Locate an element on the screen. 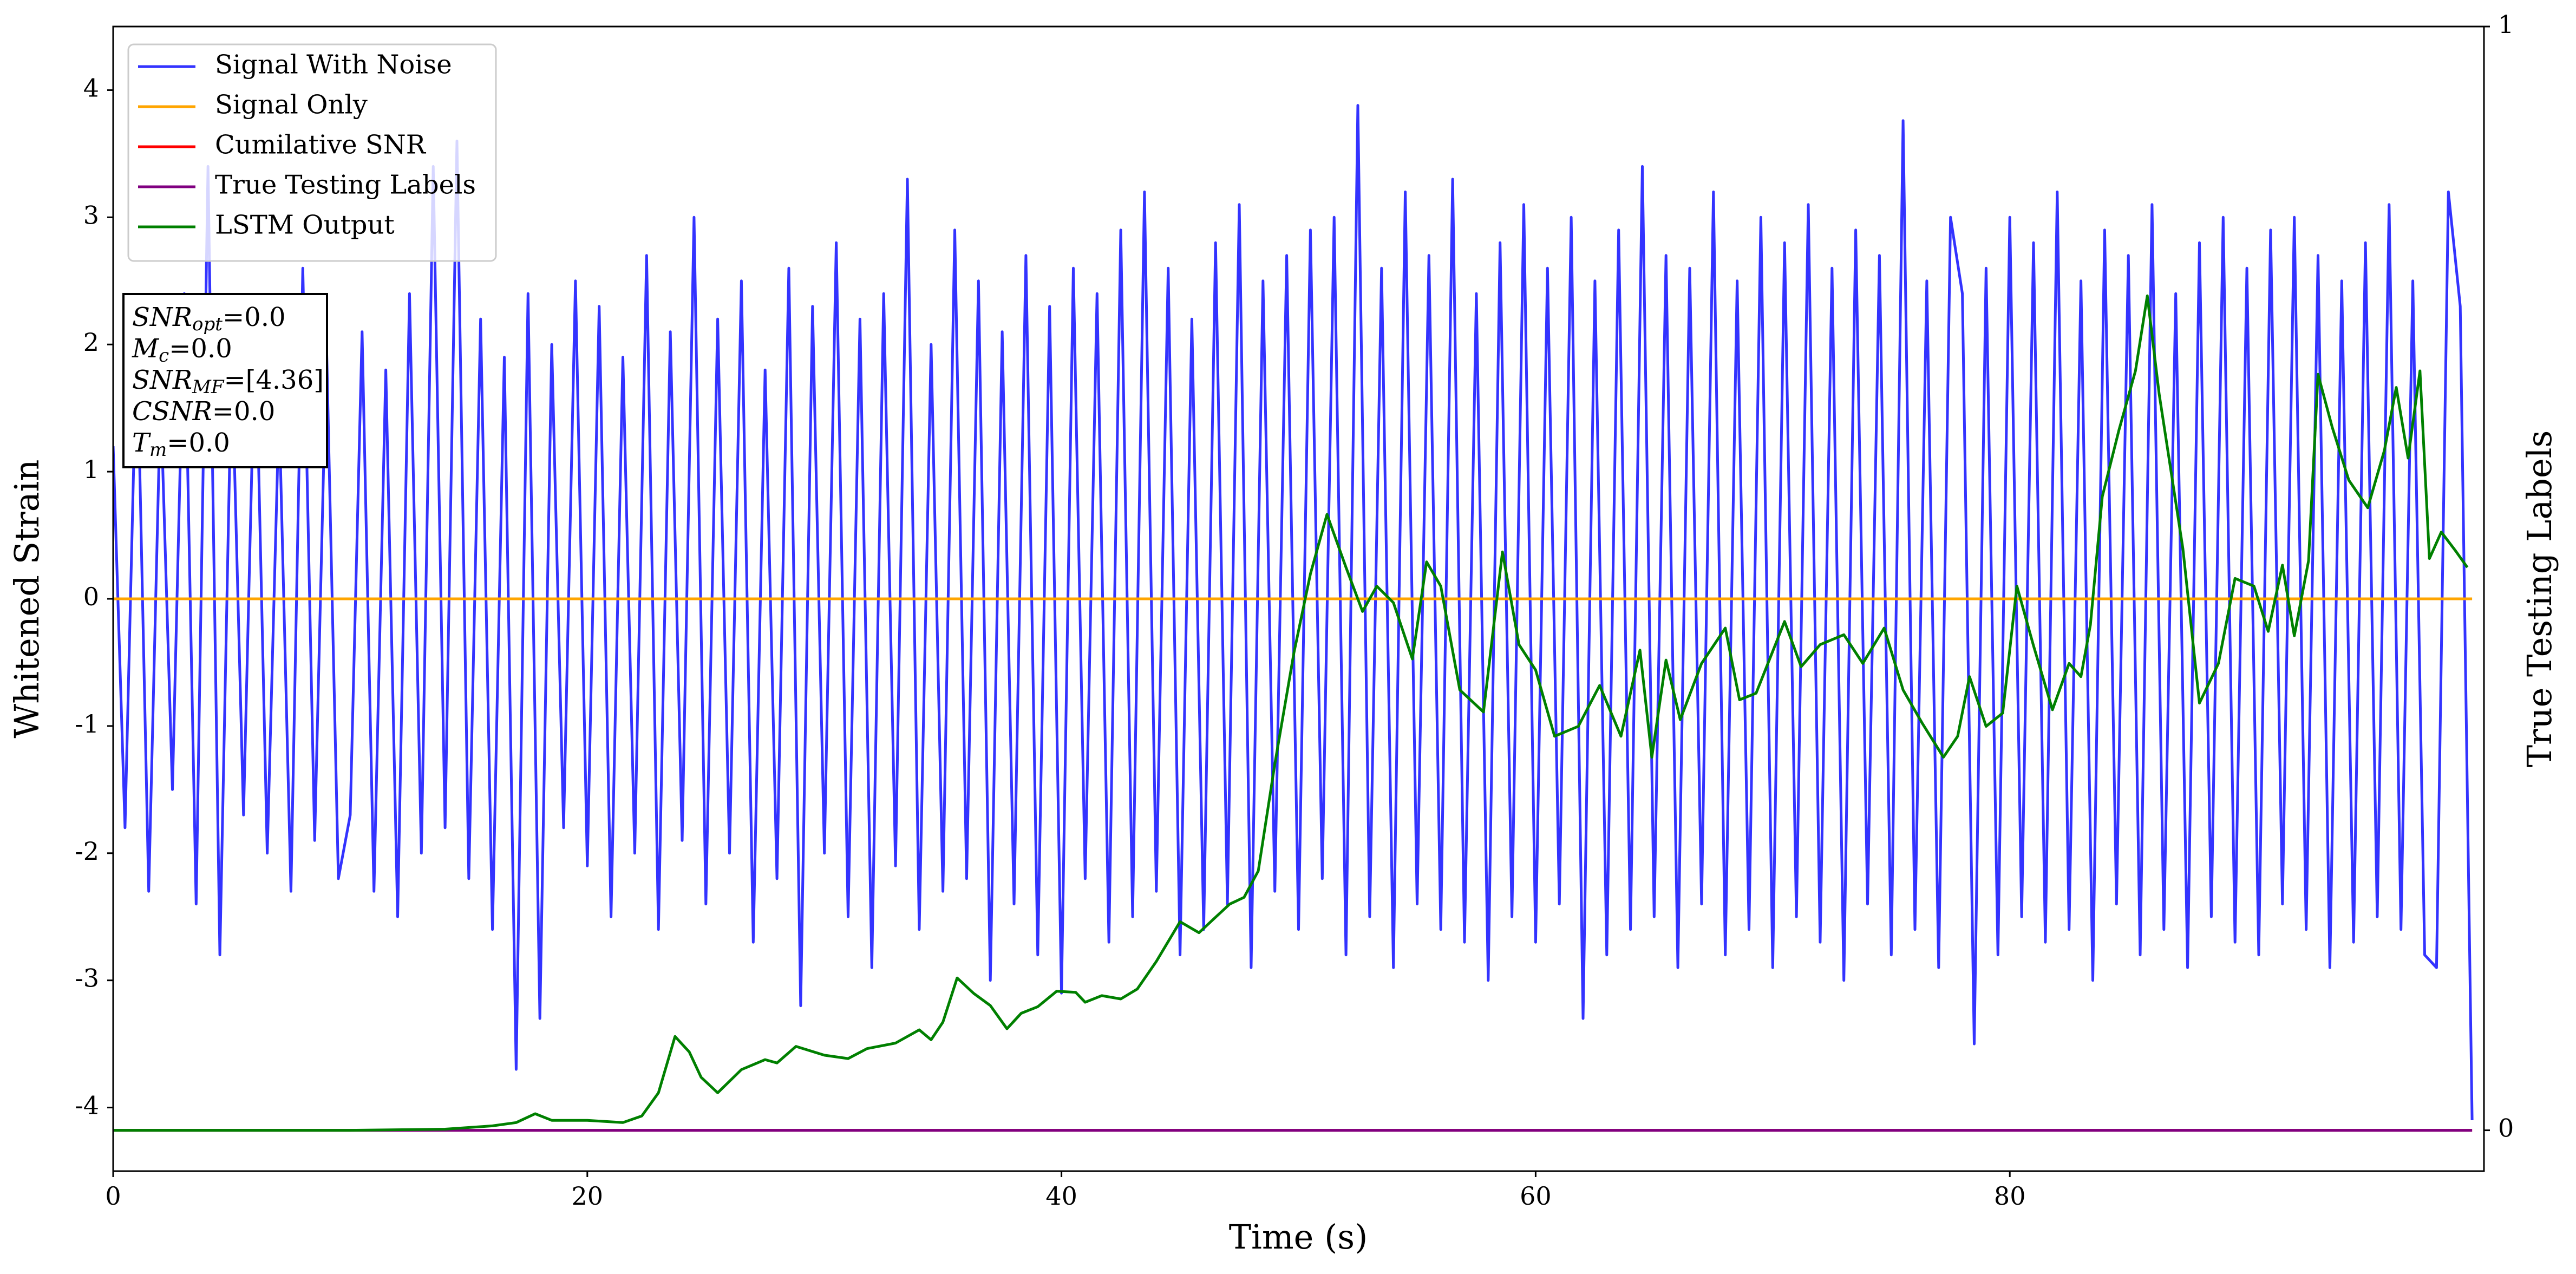 Image resolution: width=2576 pixels, height=1274 pixels. x-tick-label: 20 is located at coordinates (588, 1196).